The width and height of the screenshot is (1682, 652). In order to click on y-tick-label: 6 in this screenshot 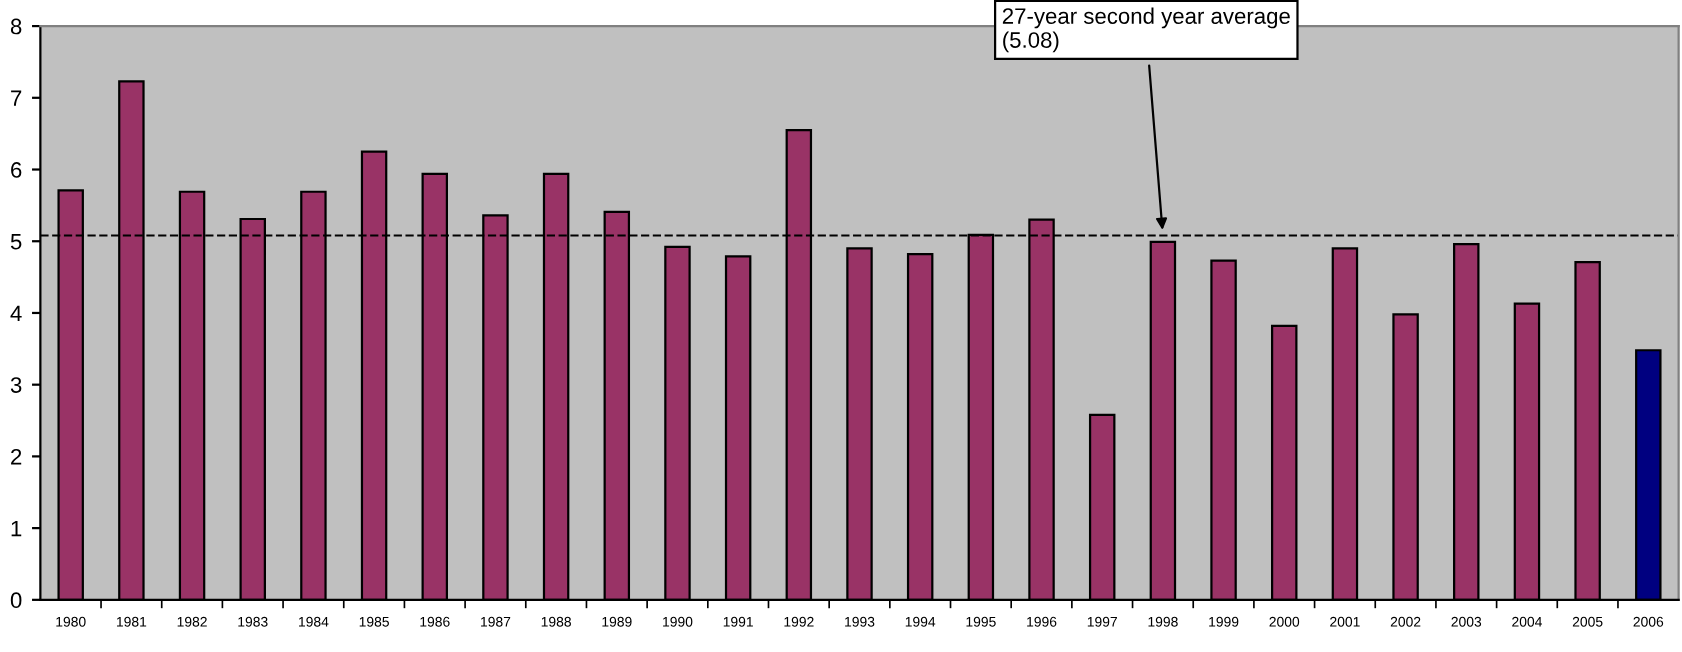, I will do `click(16, 170)`.